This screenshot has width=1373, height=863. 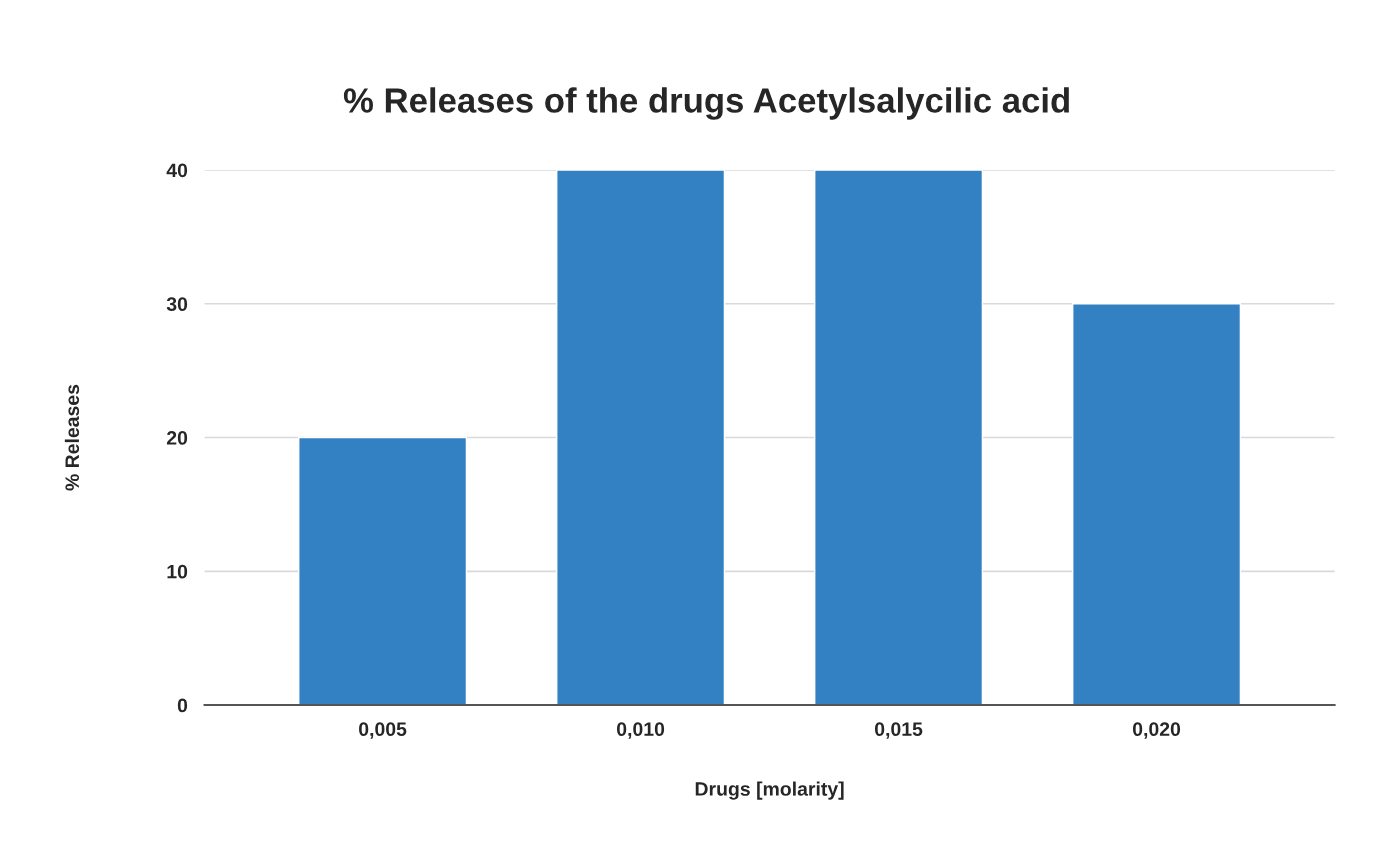 I want to click on x-tick-label: 0,020, so click(x=1156, y=730).